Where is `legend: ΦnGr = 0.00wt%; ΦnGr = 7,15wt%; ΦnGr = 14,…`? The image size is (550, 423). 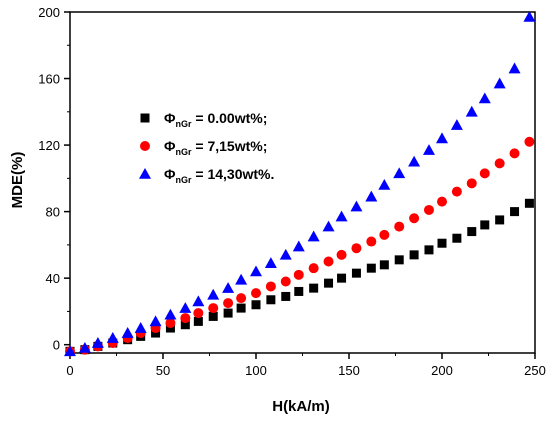
legend: ΦnGr = 0.00wt%; ΦnGr = 7,15wt%; ΦnGr = 14,… is located at coordinates (206, 147).